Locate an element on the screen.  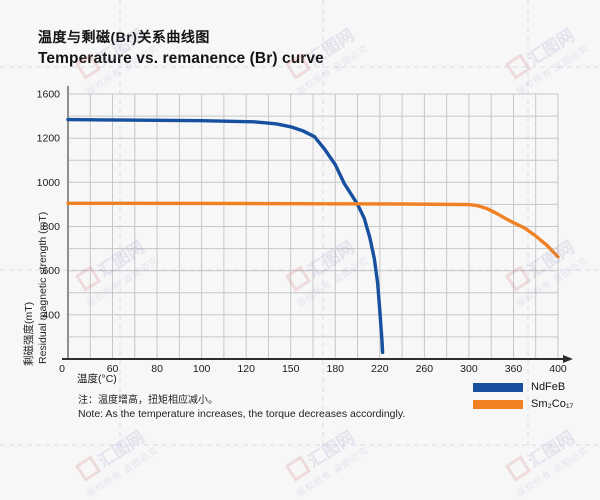
legend-item-ndfeb: NdFeB is located at coordinates (523, 387).